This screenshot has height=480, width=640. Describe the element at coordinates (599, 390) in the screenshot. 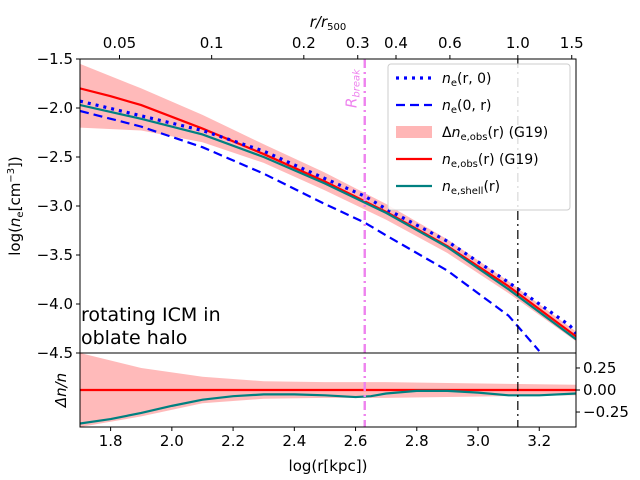

I see `res-ytick-label: 0.00` at that location.